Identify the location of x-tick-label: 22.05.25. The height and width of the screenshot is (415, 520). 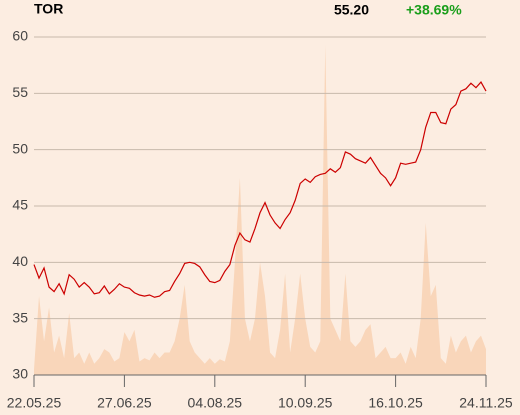
(34, 403).